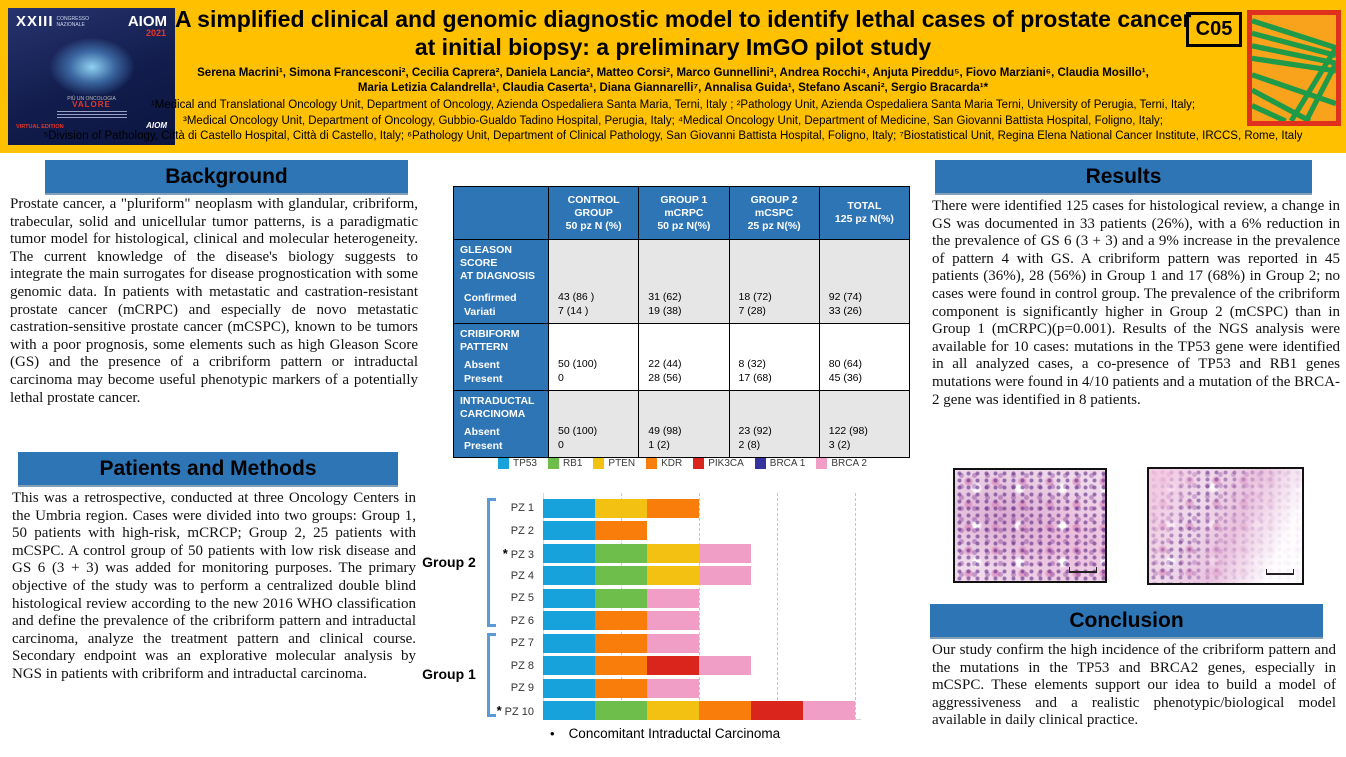  I want to click on chart-bar-row: PZ 8, so click(682, 666).